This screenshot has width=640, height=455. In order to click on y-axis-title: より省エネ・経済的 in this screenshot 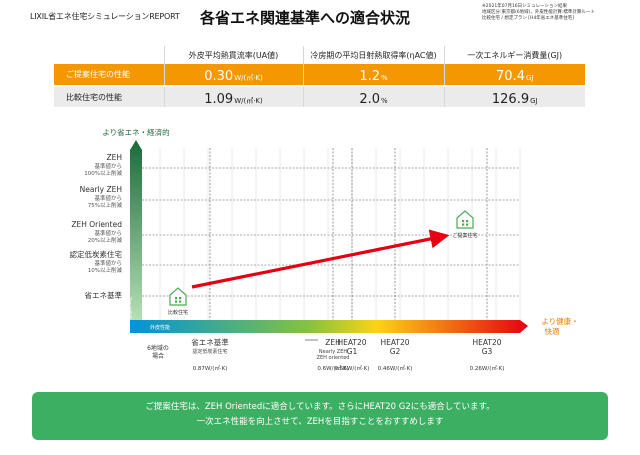, I will do `click(135, 132)`.